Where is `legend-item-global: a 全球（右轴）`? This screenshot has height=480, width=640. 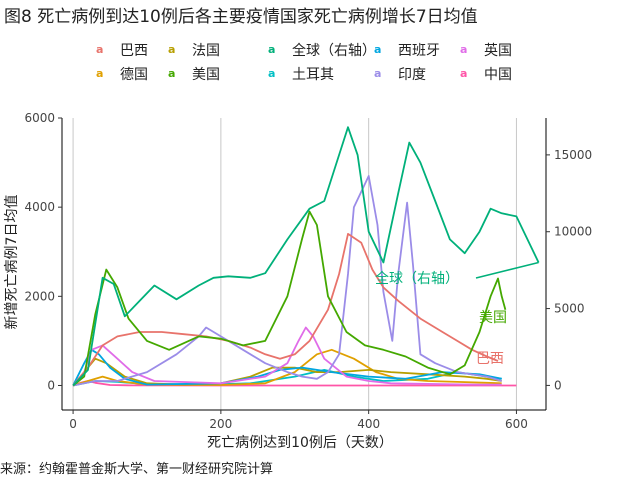
legend-item-global: a 全球（右轴） is located at coordinates (322, 50).